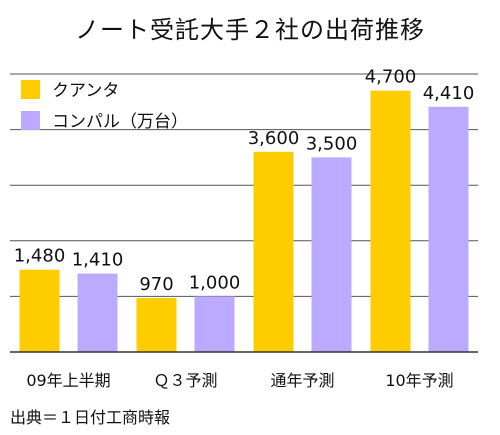 This screenshot has height=435, width=500. Describe the element at coordinates (90, 417) in the screenshot. I see `source-note: 出典＝１日付工商時報` at that location.